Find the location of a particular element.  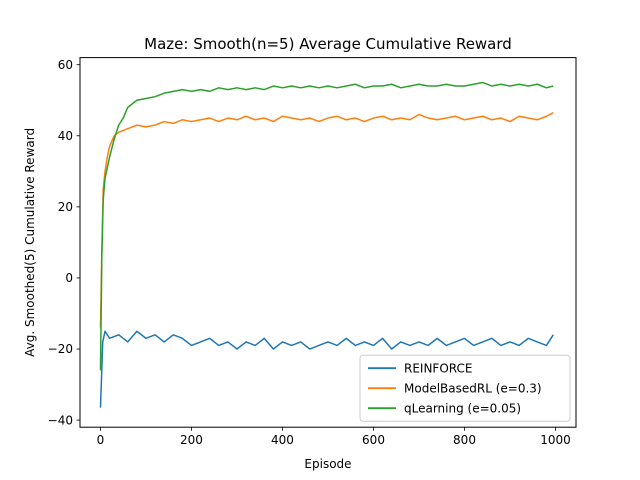

y-tick-label-3: 20 is located at coordinates (65, 207).